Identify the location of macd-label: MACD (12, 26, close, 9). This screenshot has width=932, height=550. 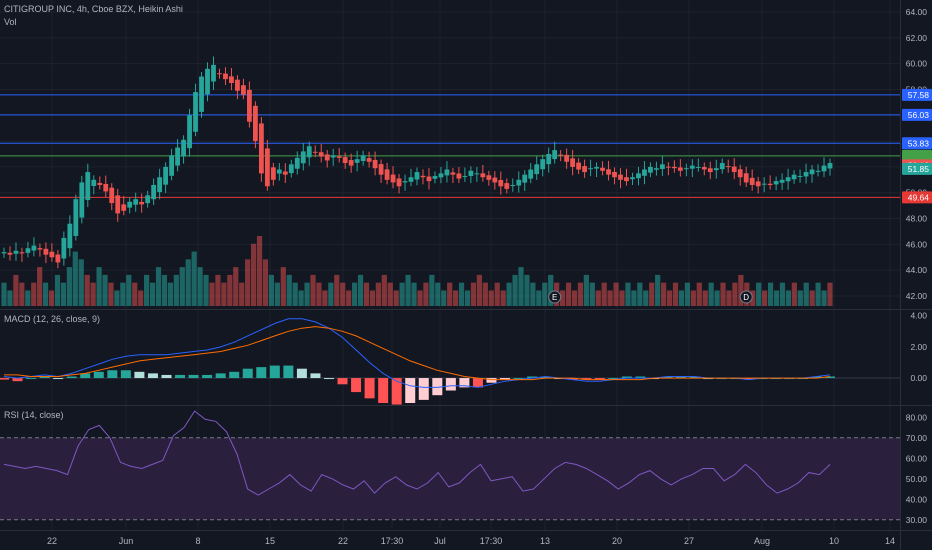
(52, 319).